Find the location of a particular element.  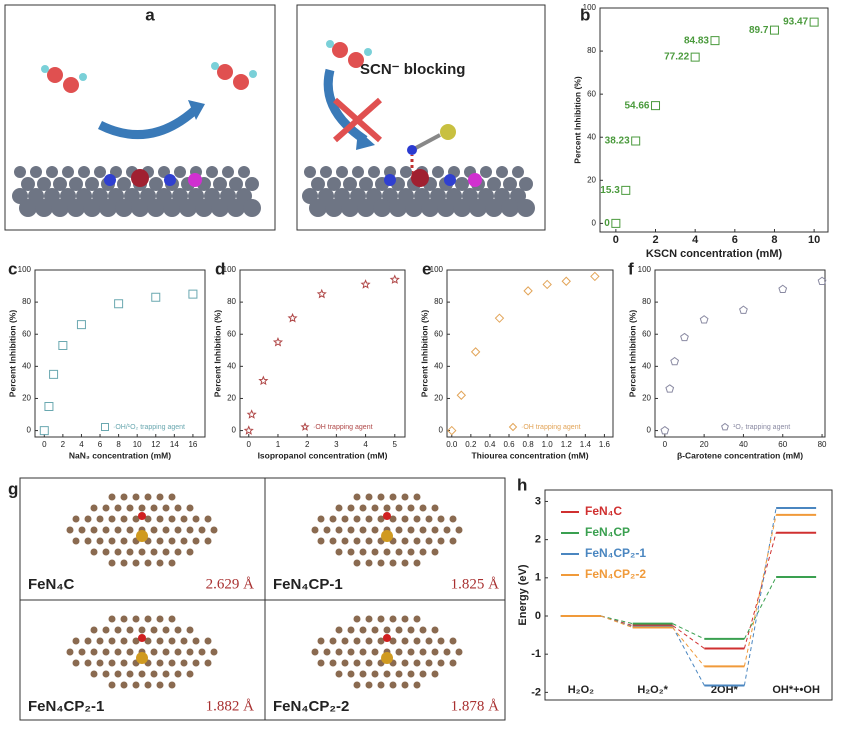

panel-letter: a is located at coordinates (150, 14).